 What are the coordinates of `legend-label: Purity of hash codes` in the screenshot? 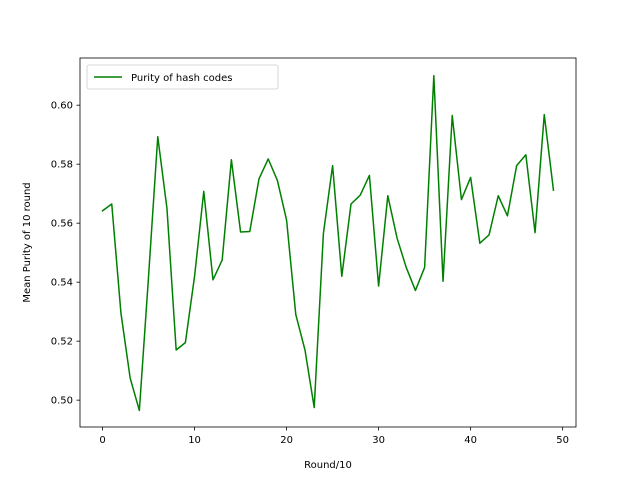 It's located at (181, 78).